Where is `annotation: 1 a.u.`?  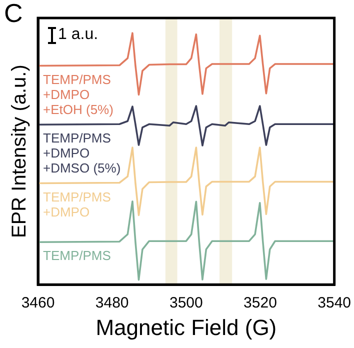 annotation: 1 a.u. is located at coordinates (78, 35).